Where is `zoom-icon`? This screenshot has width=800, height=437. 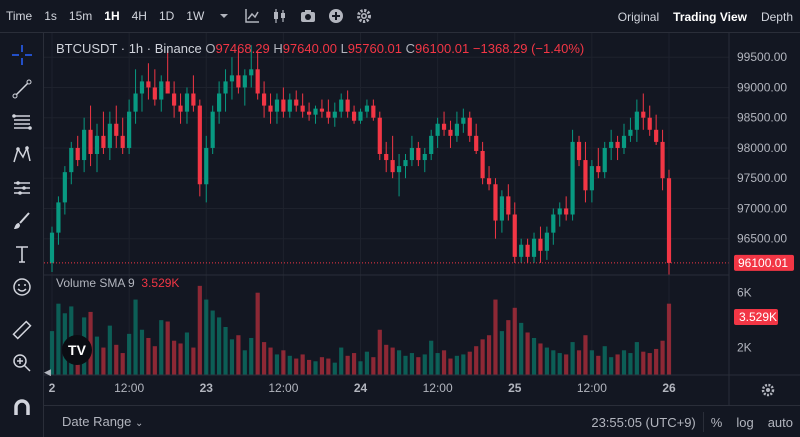
zoom-icon is located at coordinates (22, 363).